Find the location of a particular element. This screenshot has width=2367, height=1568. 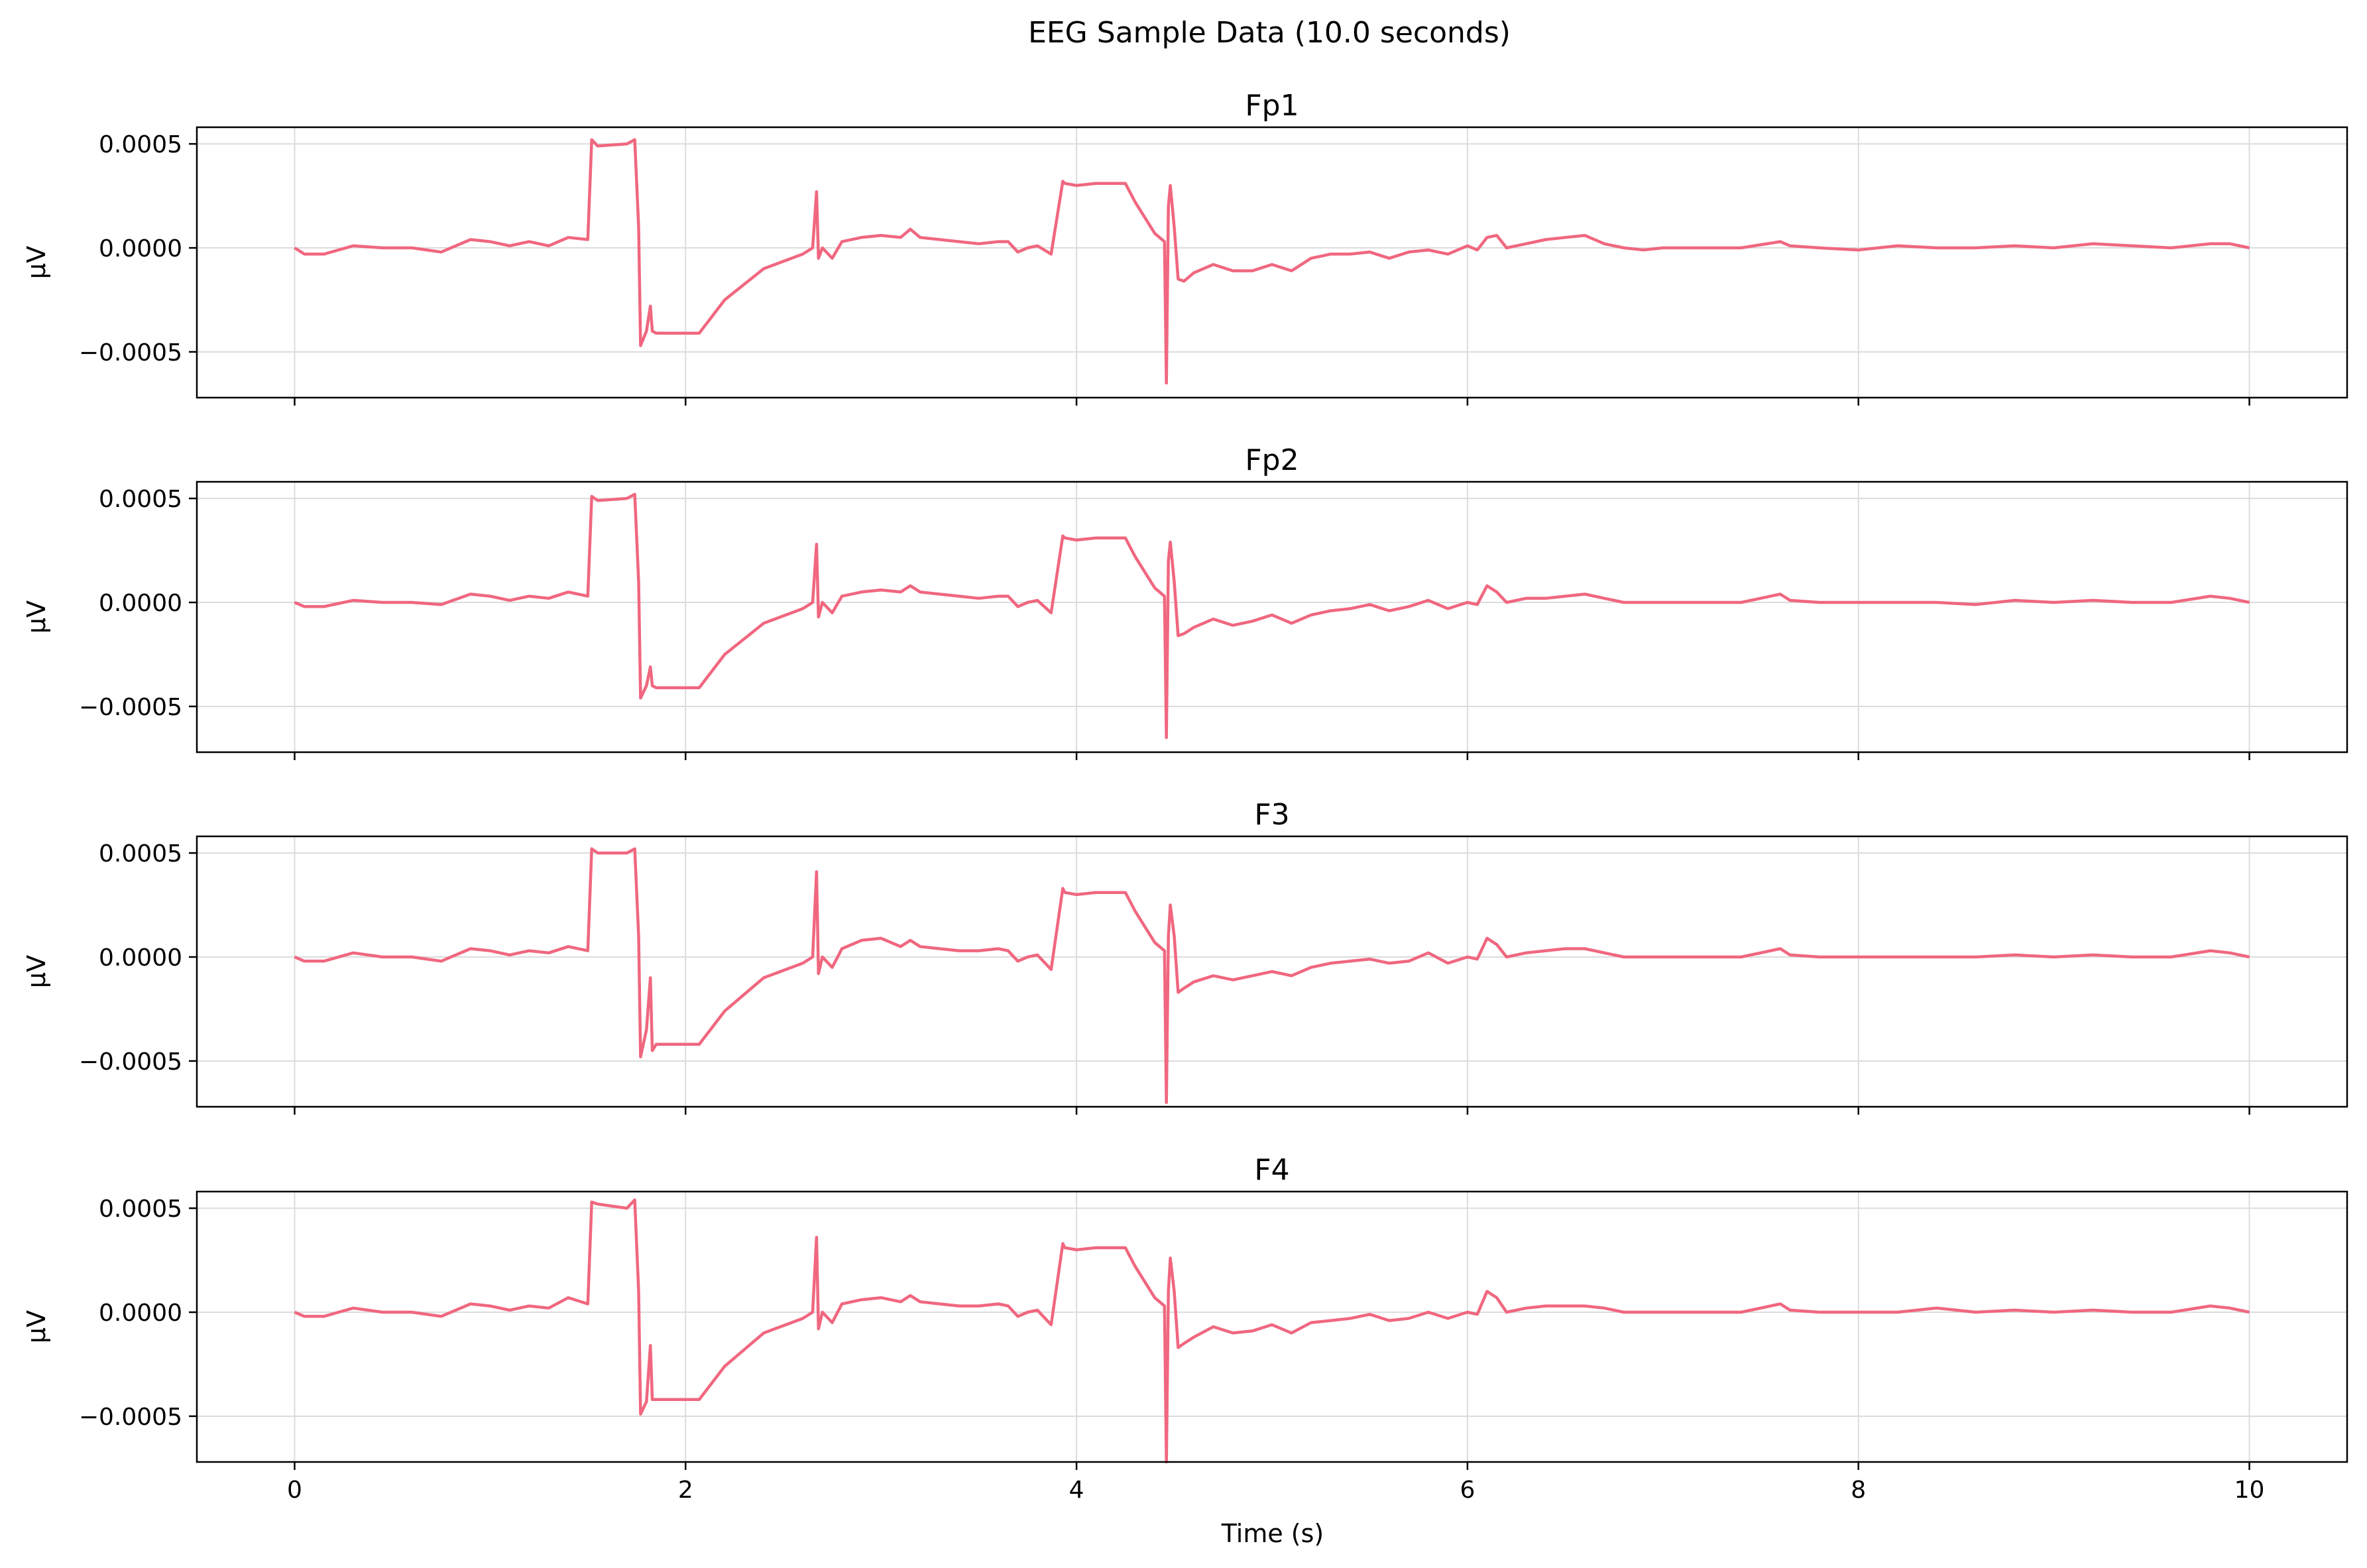

x-axis-label: Time (s) is located at coordinates (1272, 1533).